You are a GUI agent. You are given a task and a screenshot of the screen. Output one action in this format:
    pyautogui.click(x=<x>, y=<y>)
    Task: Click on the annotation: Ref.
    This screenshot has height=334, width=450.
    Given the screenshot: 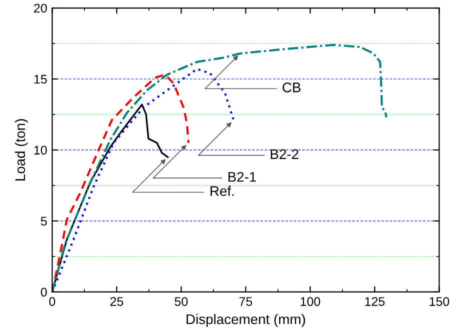 What is the action you would take?
    pyautogui.click(x=222, y=191)
    